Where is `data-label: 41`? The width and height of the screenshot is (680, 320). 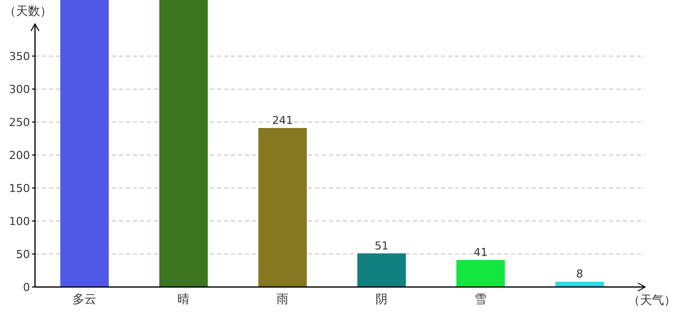 data-label: 41 is located at coordinates (481, 252).